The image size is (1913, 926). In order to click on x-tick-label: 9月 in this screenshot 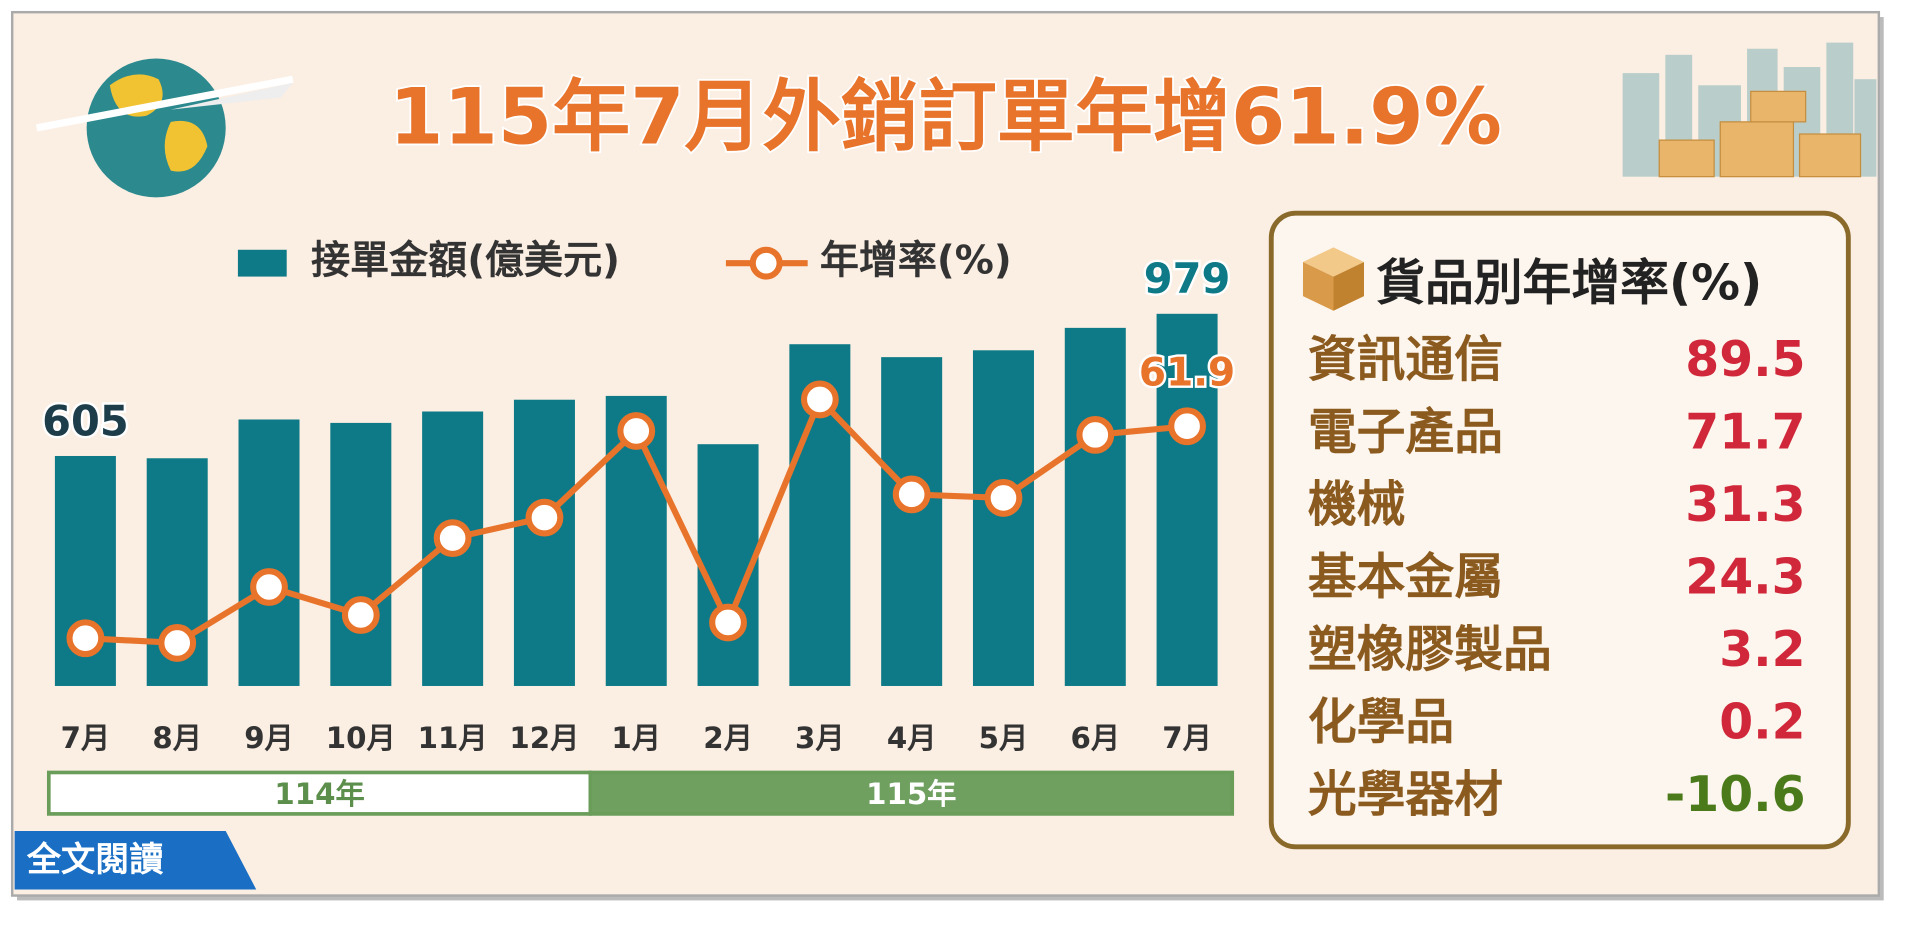, I will do `click(269, 738)`.